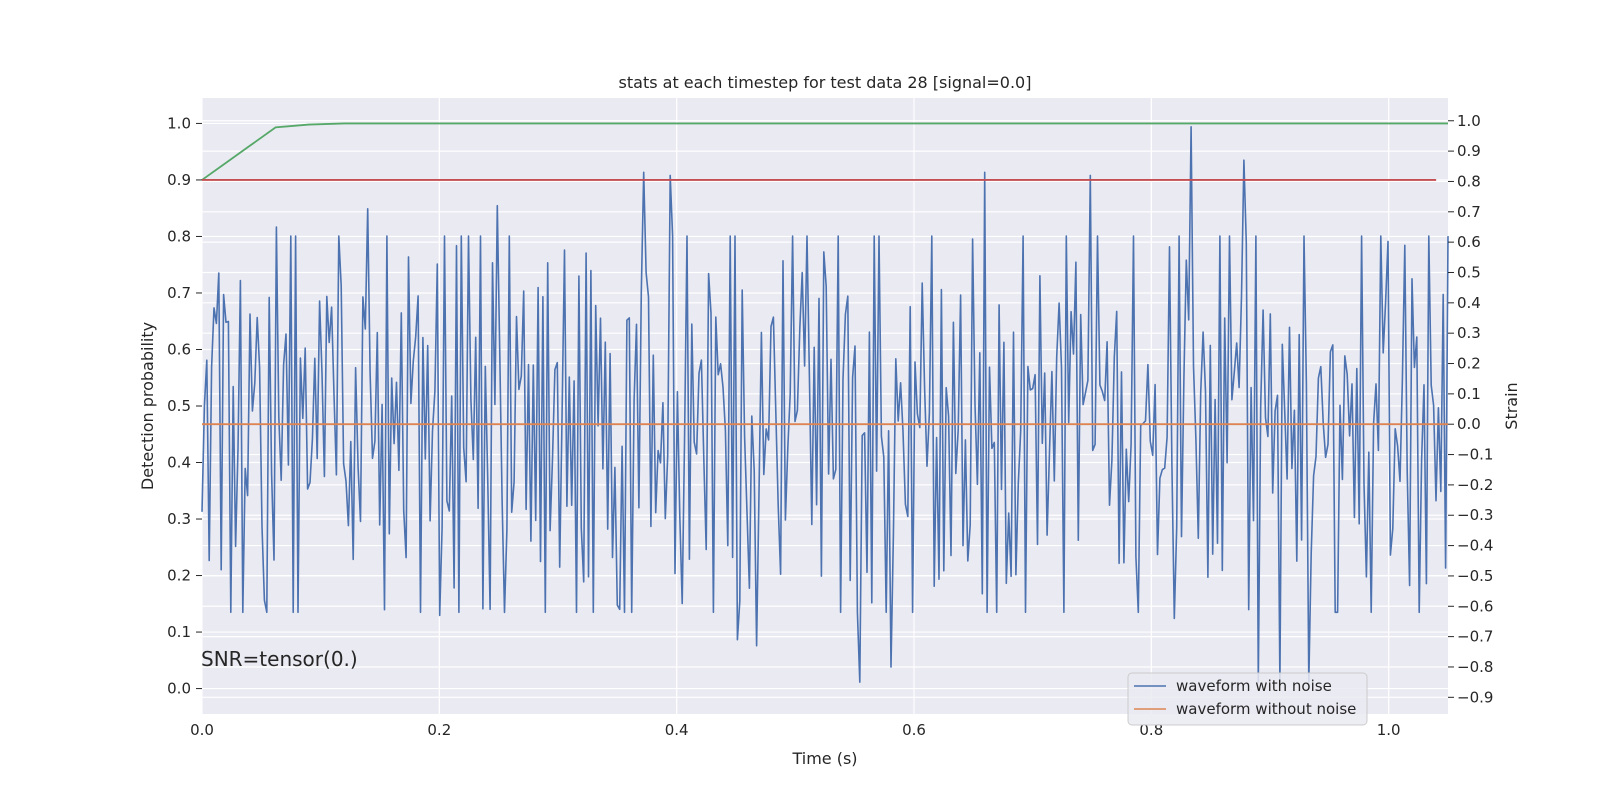  Describe the element at coordinates (1254, 686) in the screenshot. I see `legend-label-waveform-with-noise: waveform with noise` at that location.